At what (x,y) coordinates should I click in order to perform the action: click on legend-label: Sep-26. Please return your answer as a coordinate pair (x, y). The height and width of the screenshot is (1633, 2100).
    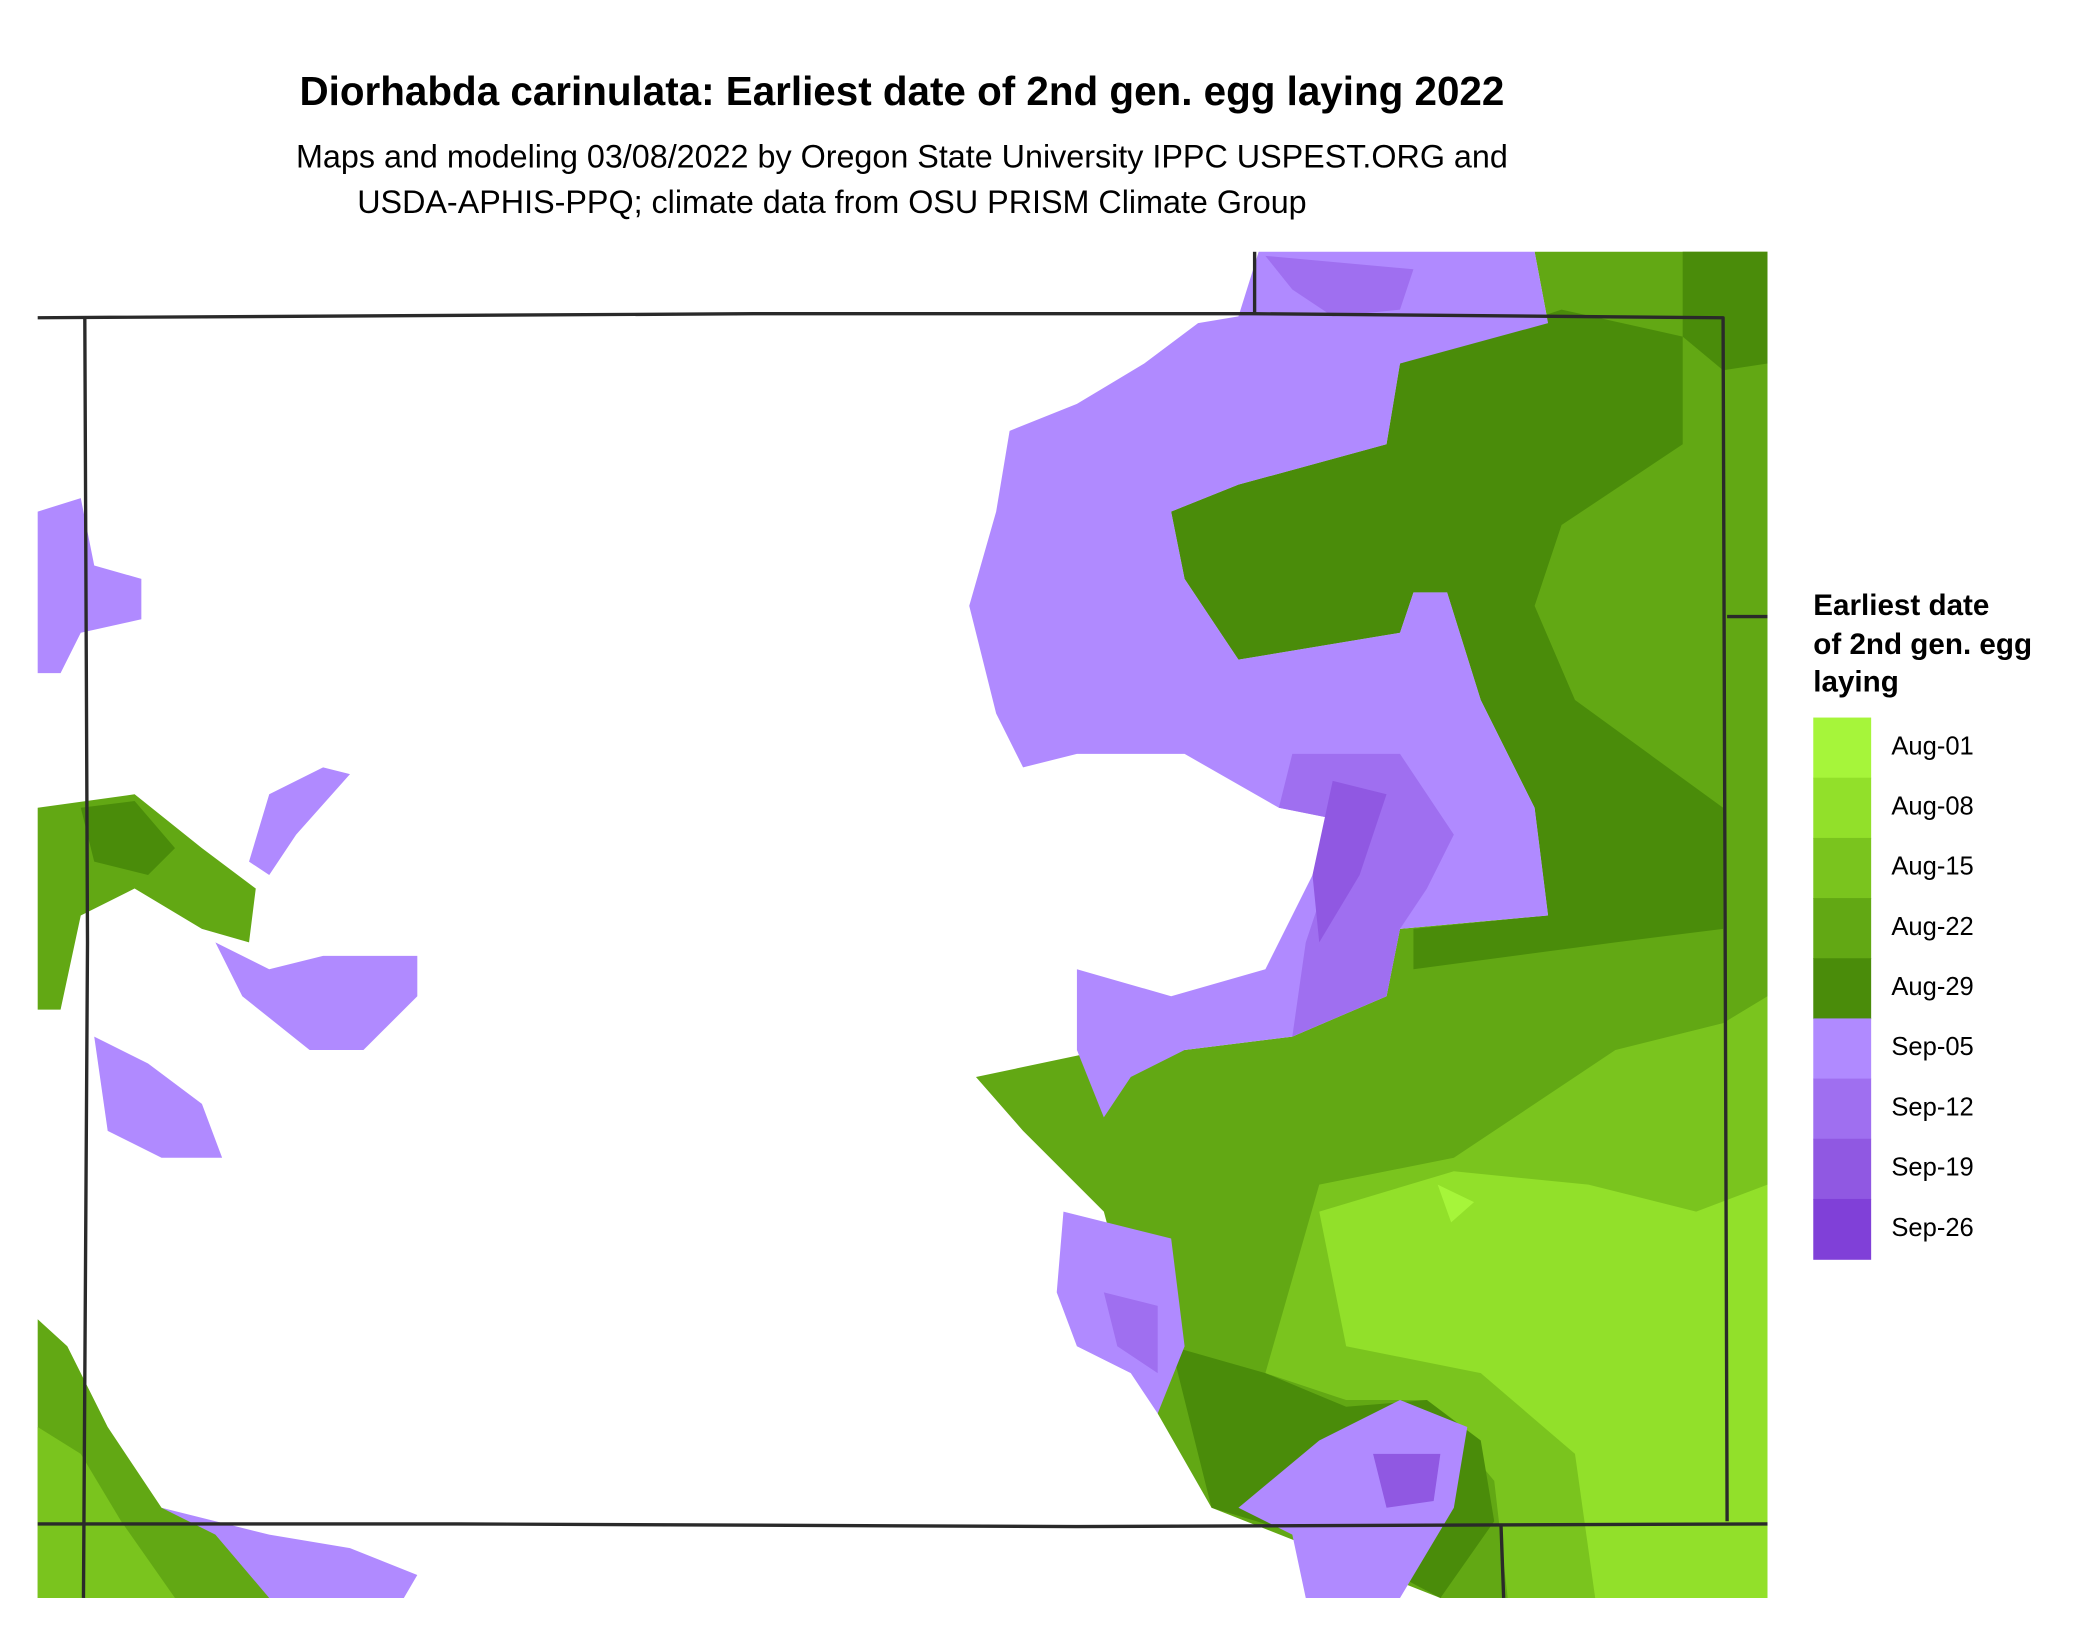
    Looking at the image, I should click on (1932, 1228).